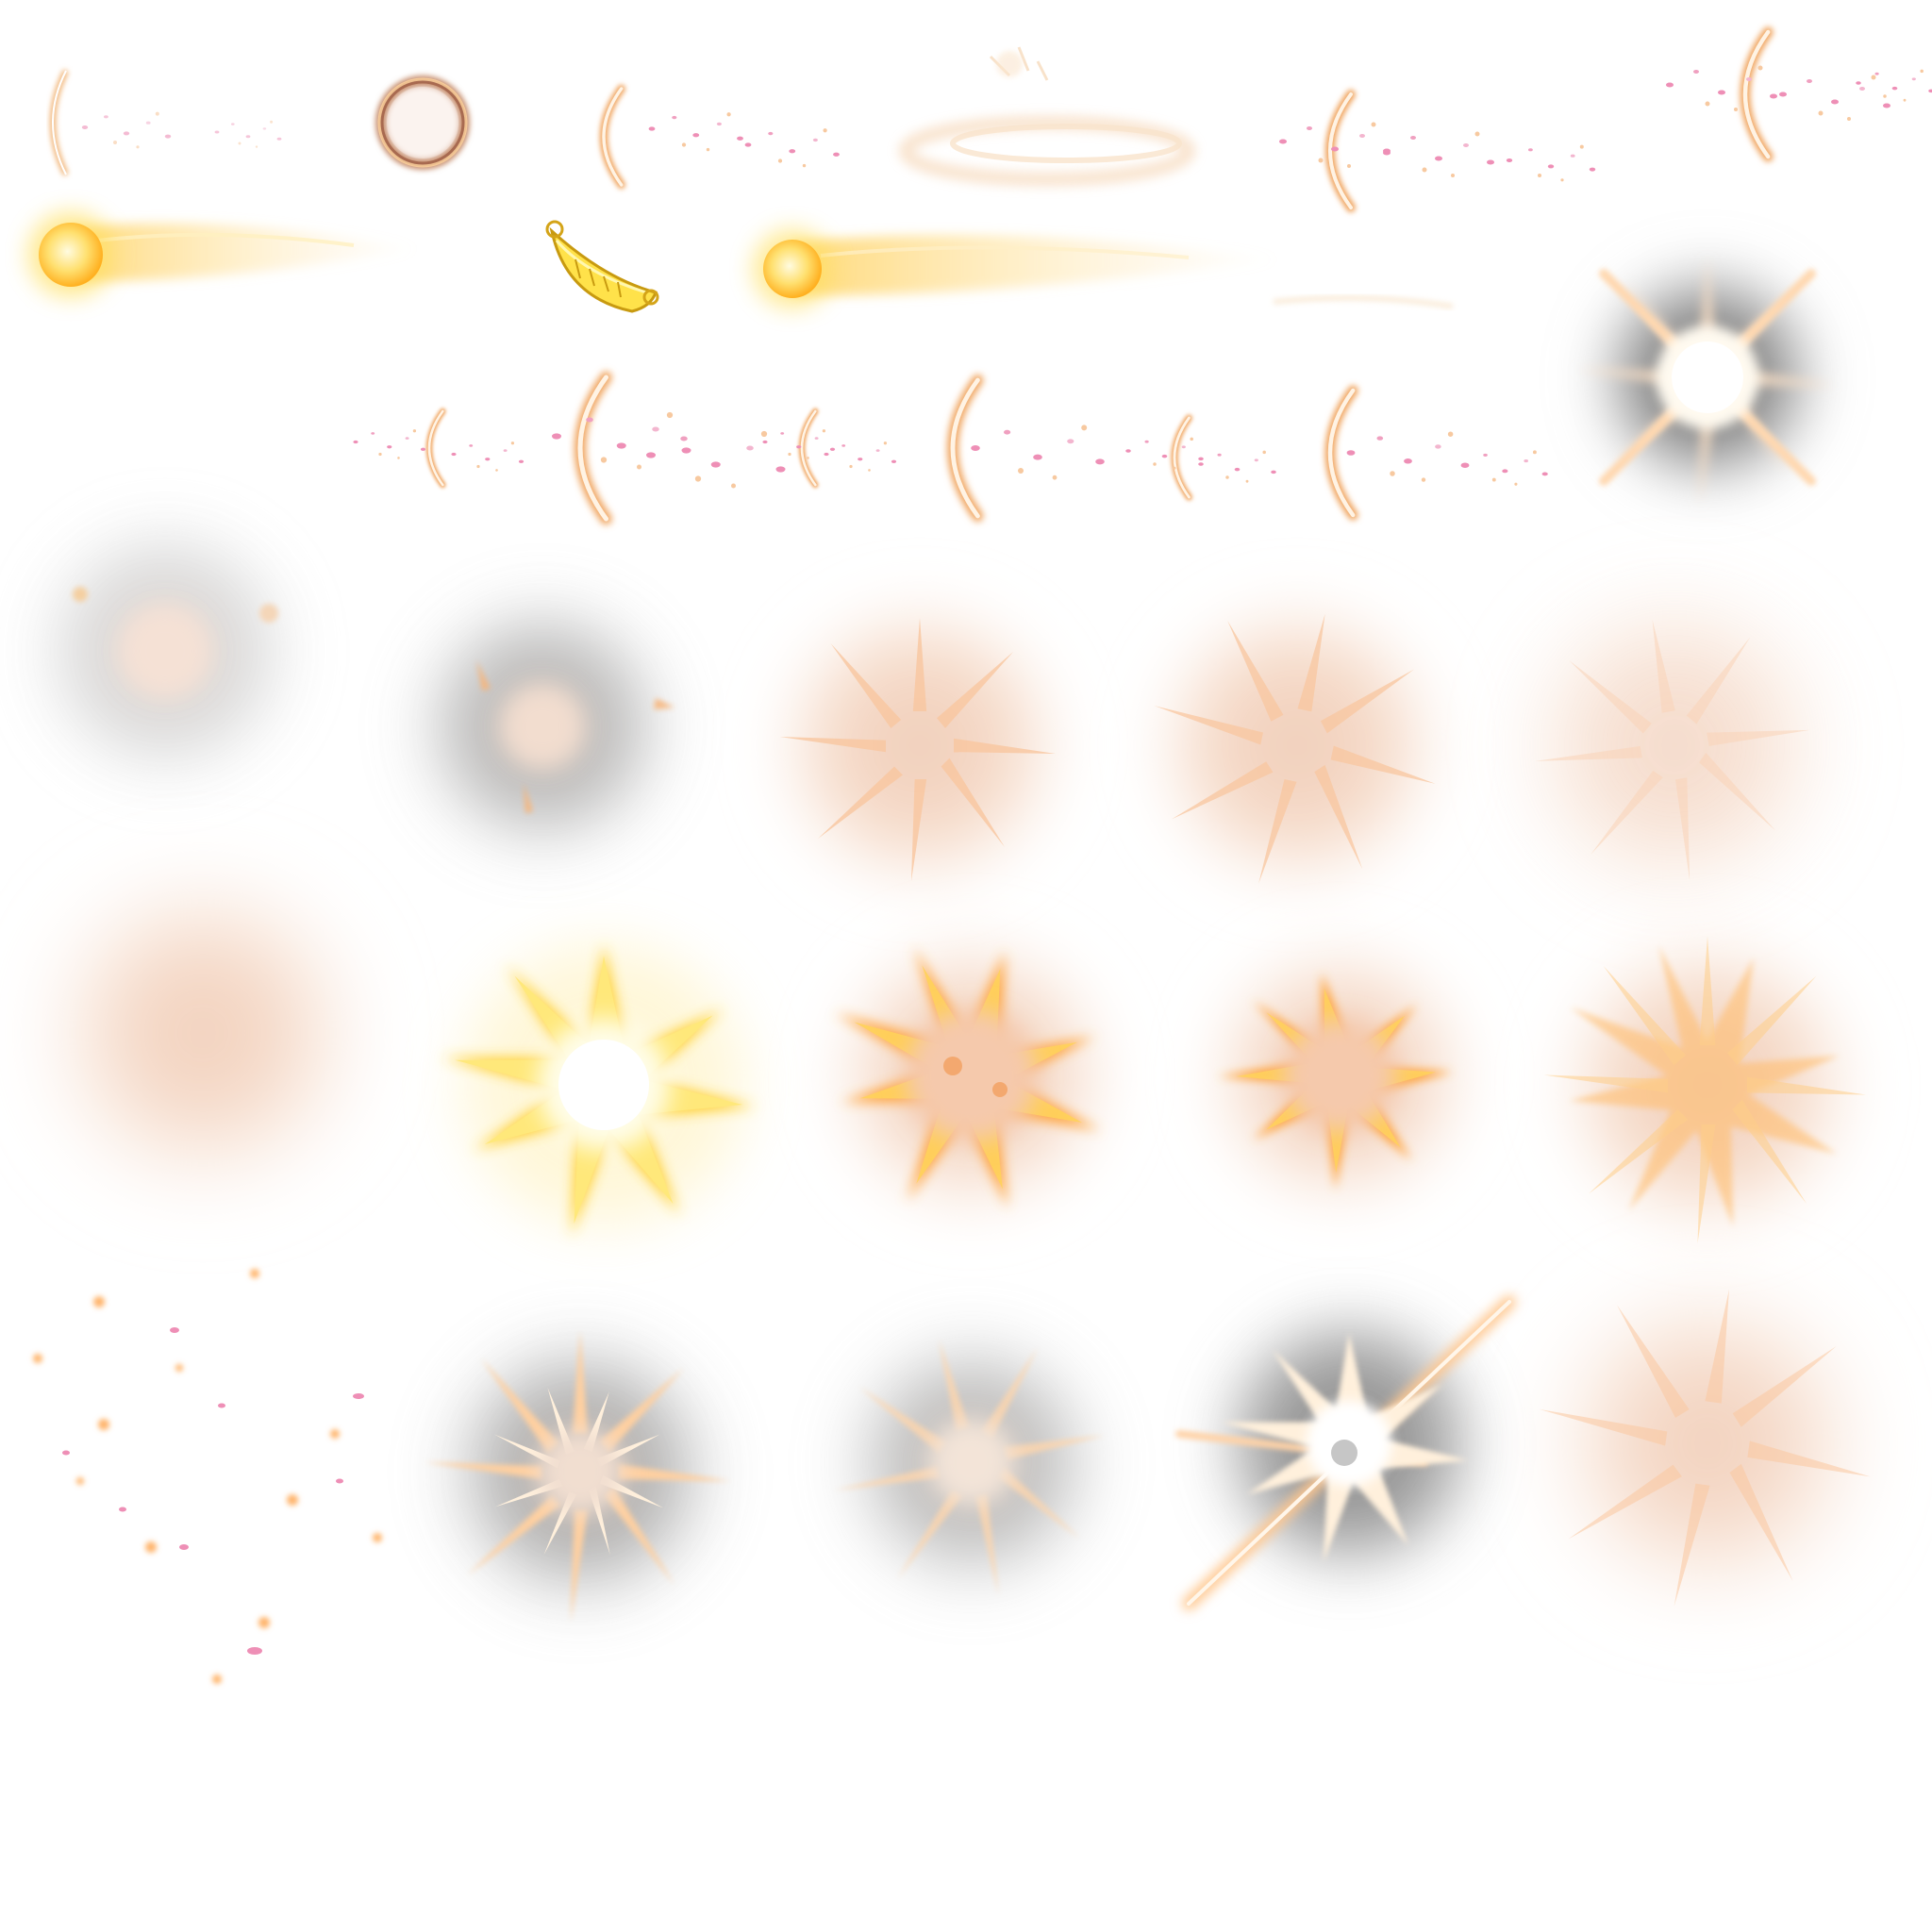 Image resolution: width=1932 pixels, height=1932 pixels. I want to click on projectile-row, so click(741, 263).